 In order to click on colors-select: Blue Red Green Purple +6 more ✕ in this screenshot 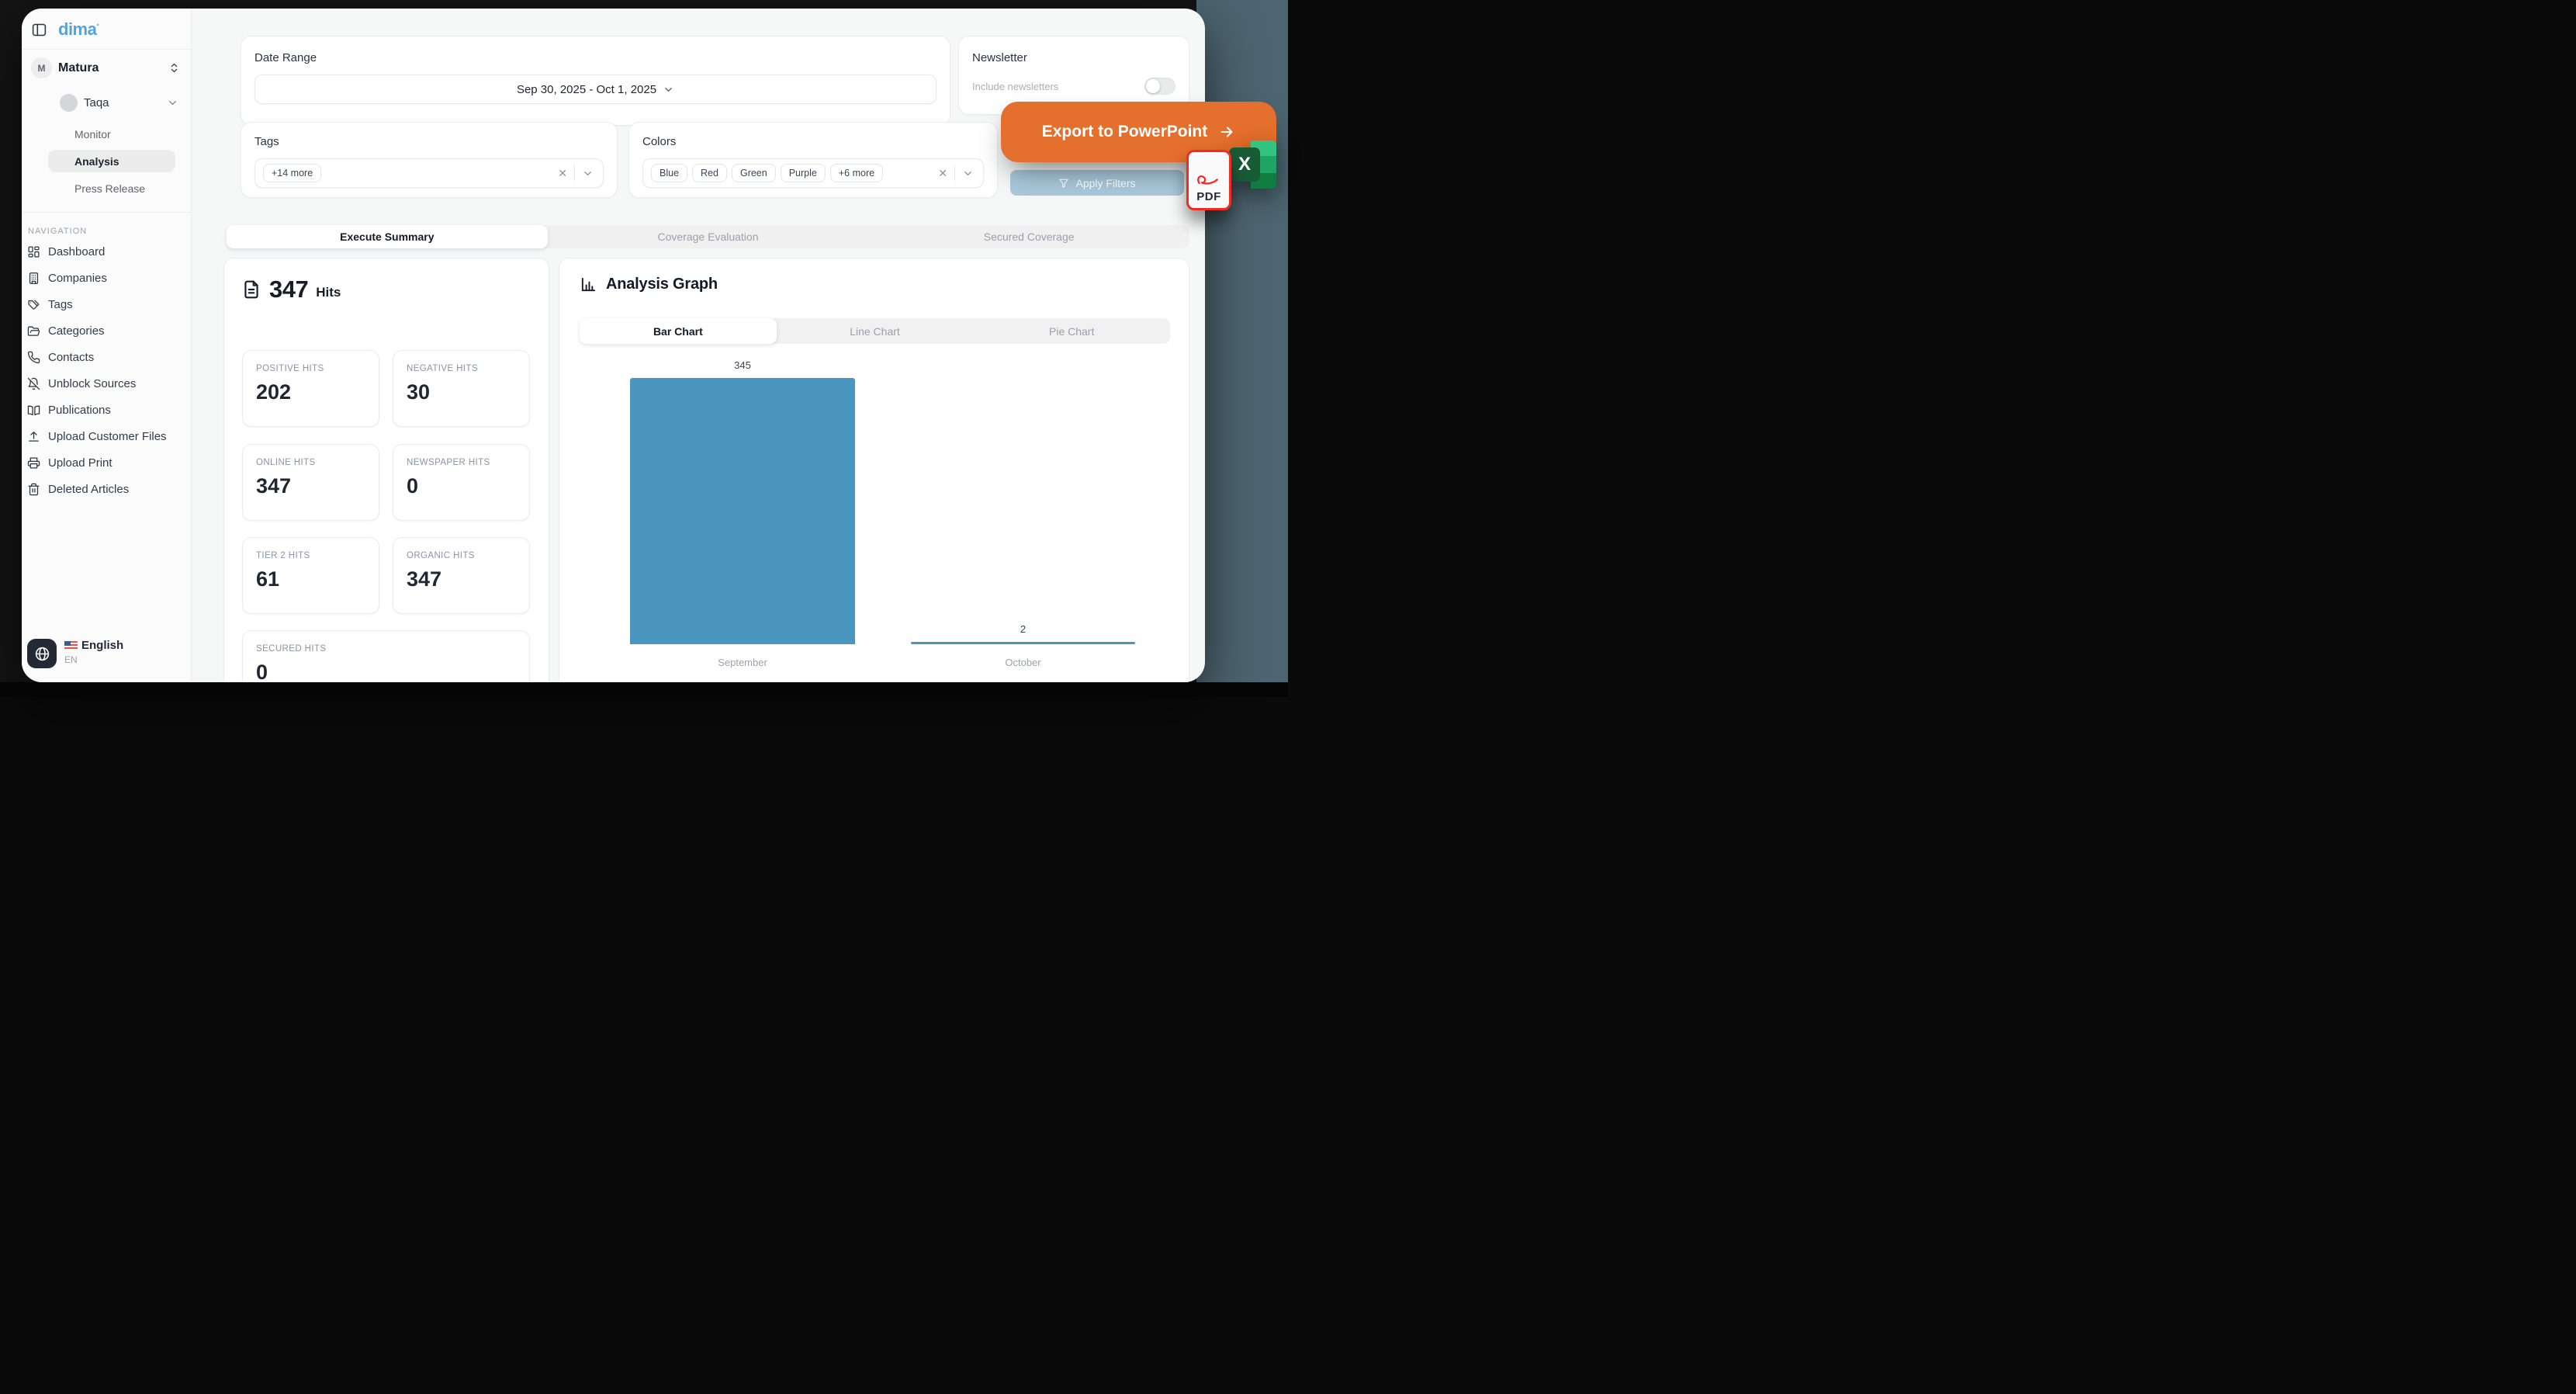, I will do `click(813, 173)`.